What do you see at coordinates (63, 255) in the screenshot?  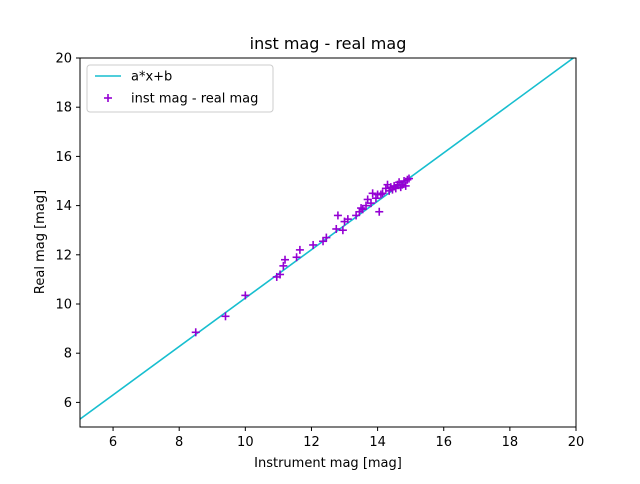 I see `y-tick-label: 12` at bounding box center [63, 255].